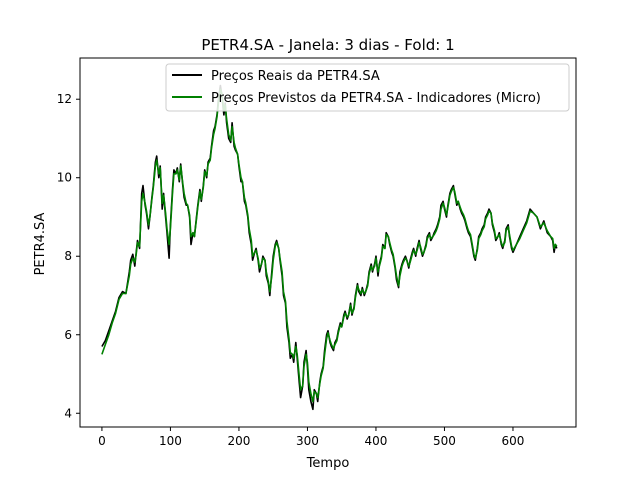 This screenshot has height=480, width=640. I want to click on x-tick-label: 400, so click(376, 441).